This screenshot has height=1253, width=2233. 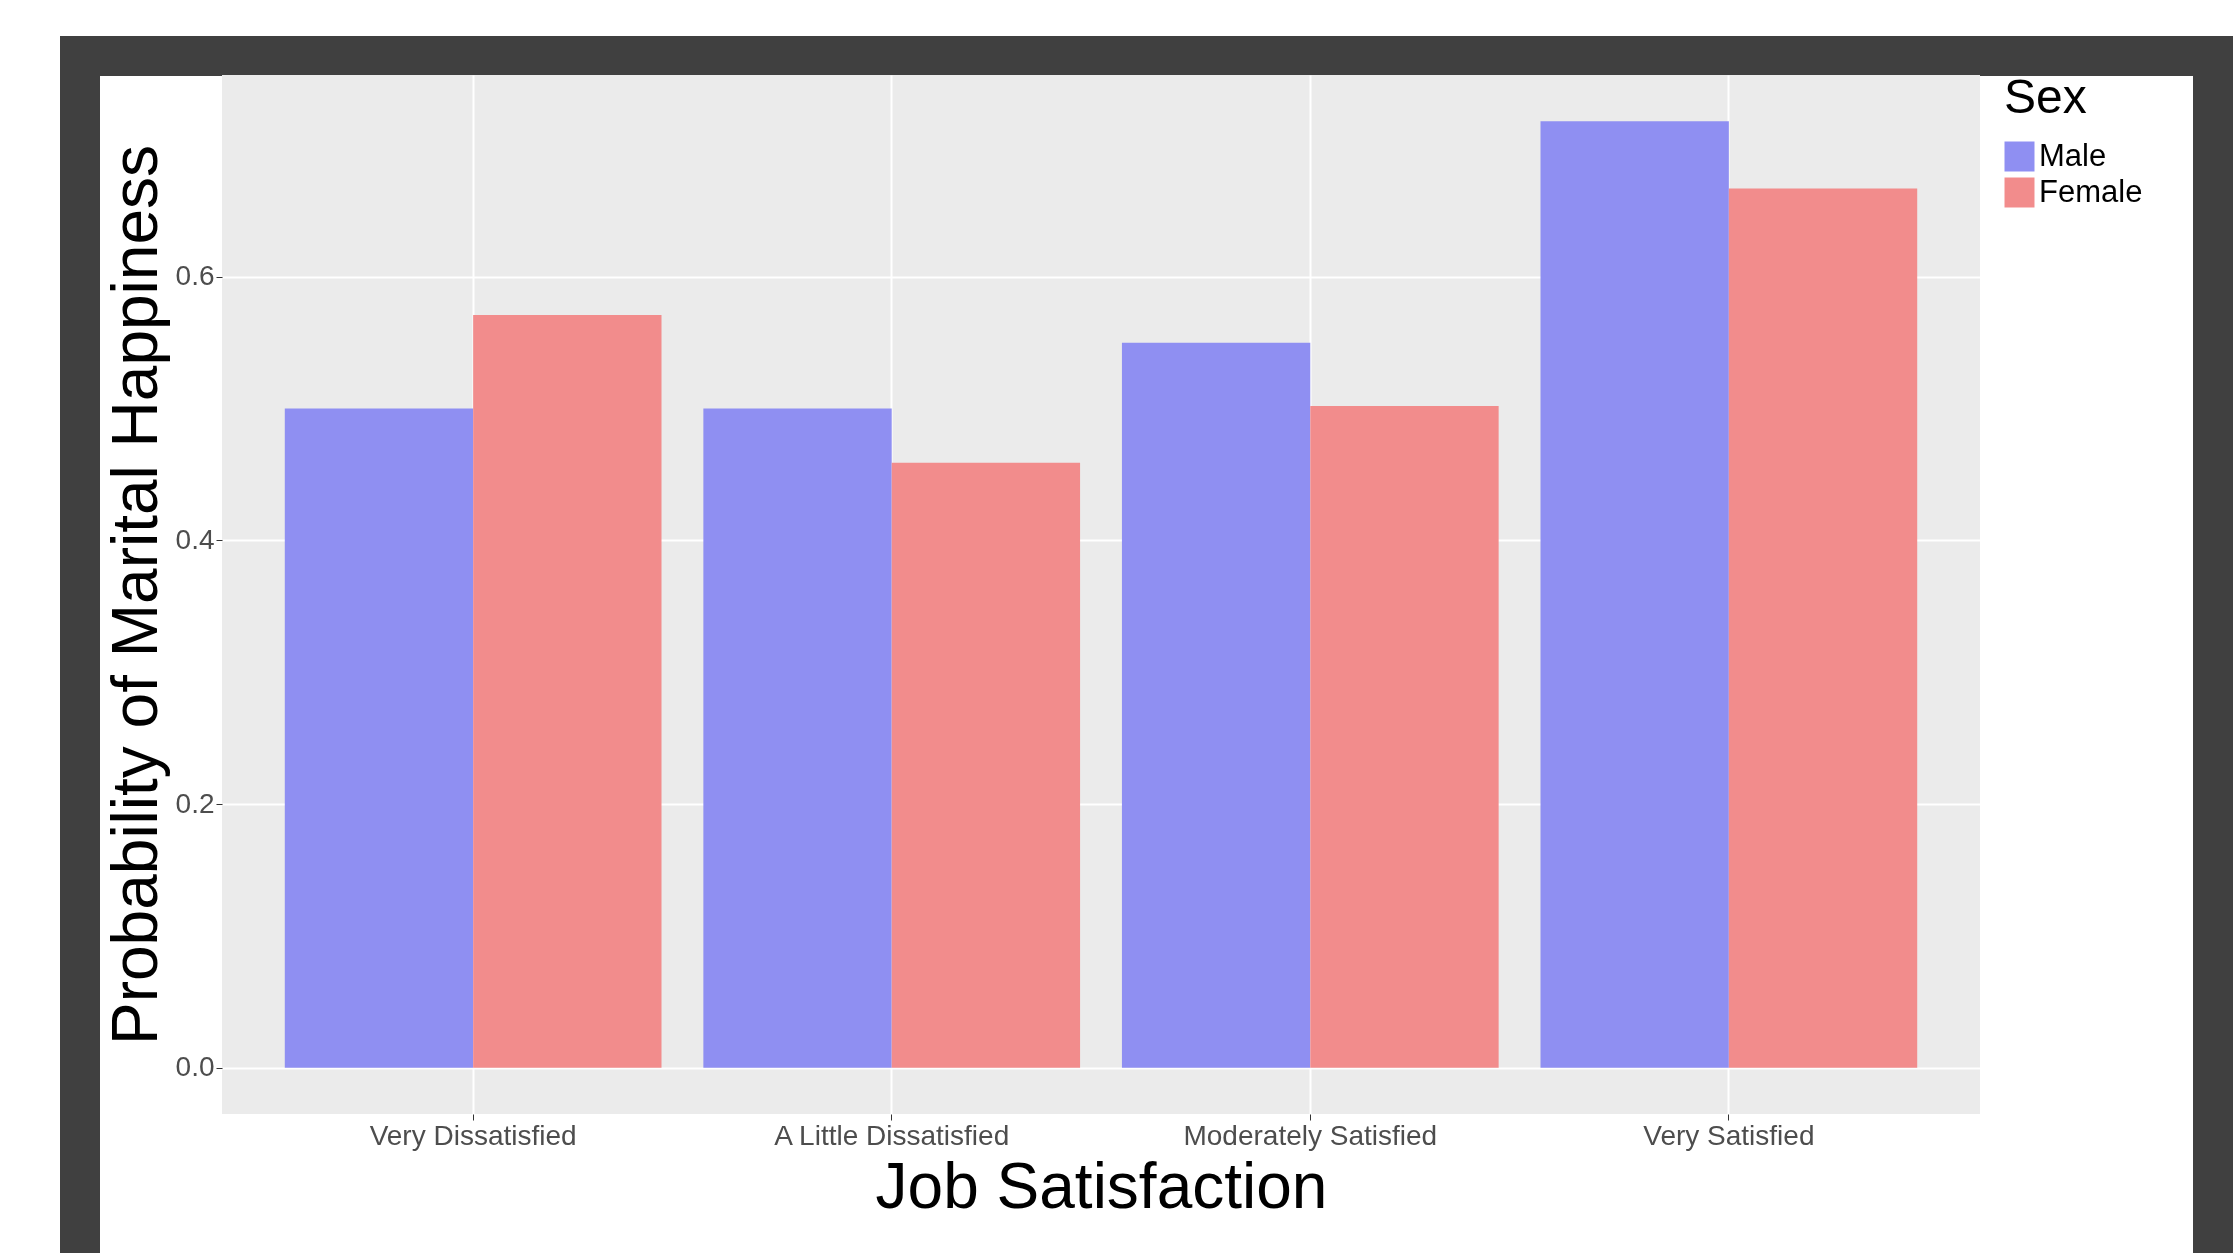 I want to click on y-axis-title: Probability of Marital Happiness, so click(x=134, y=595).